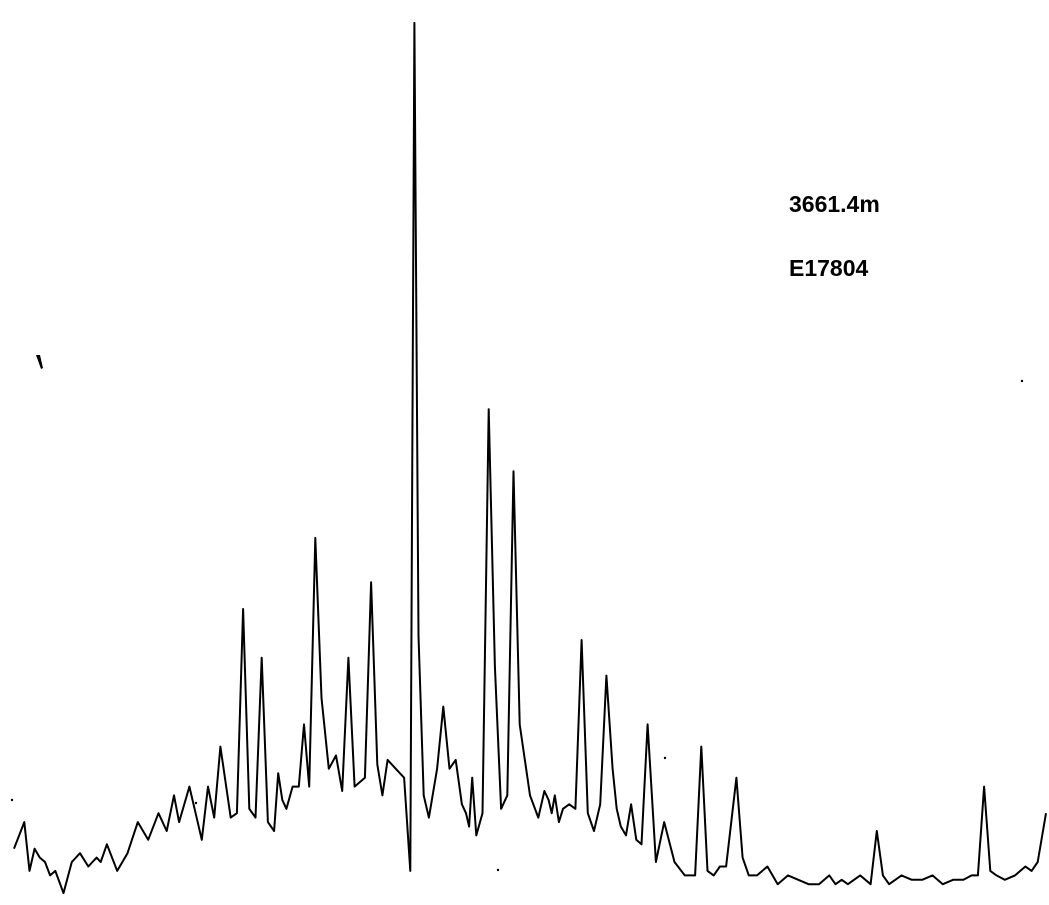 This screenshot has height=905, width=1049. I want to click on depth-annotation: 3661.4m, so click(834, 204).